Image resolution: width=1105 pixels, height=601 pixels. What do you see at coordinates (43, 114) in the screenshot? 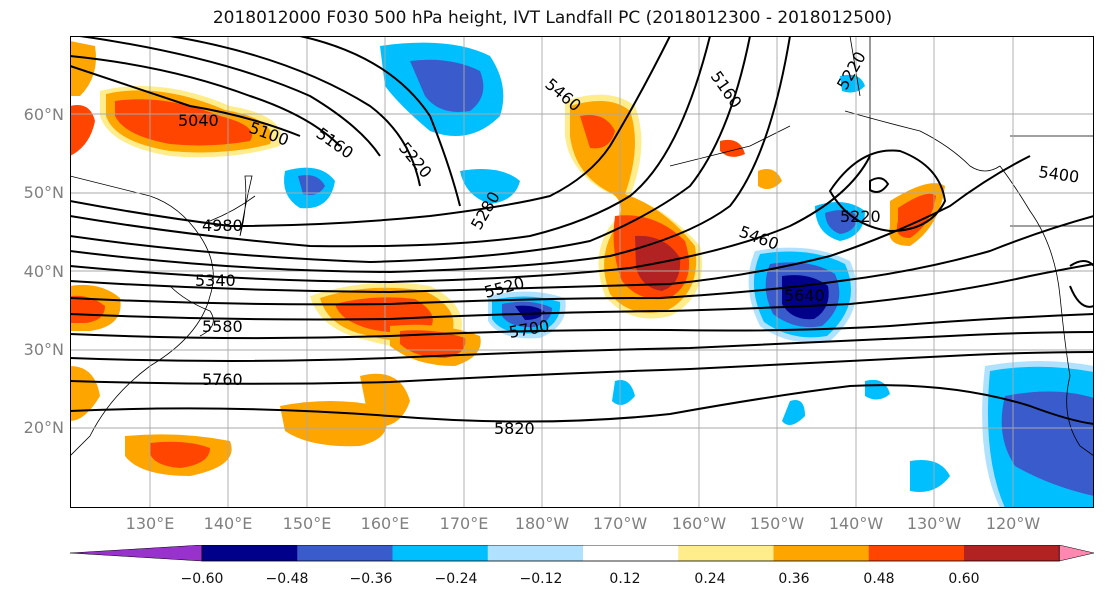
I see `lat-label: 60°N` at bounding box center [43, 114].